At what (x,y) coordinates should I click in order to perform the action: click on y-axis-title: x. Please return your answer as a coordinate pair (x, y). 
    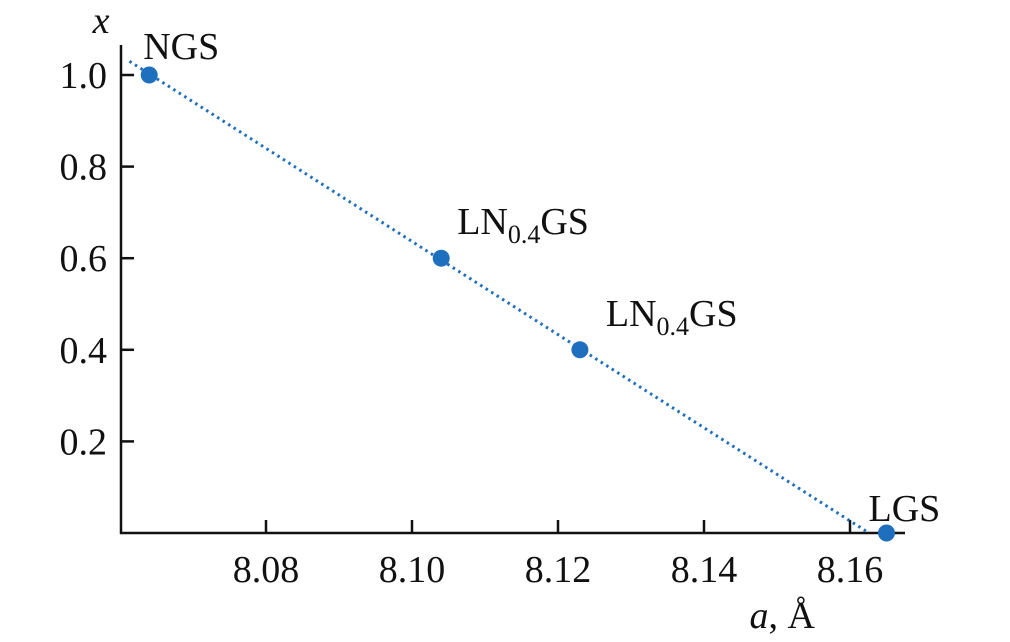
    Looking at the image, I should click on (101, 21).